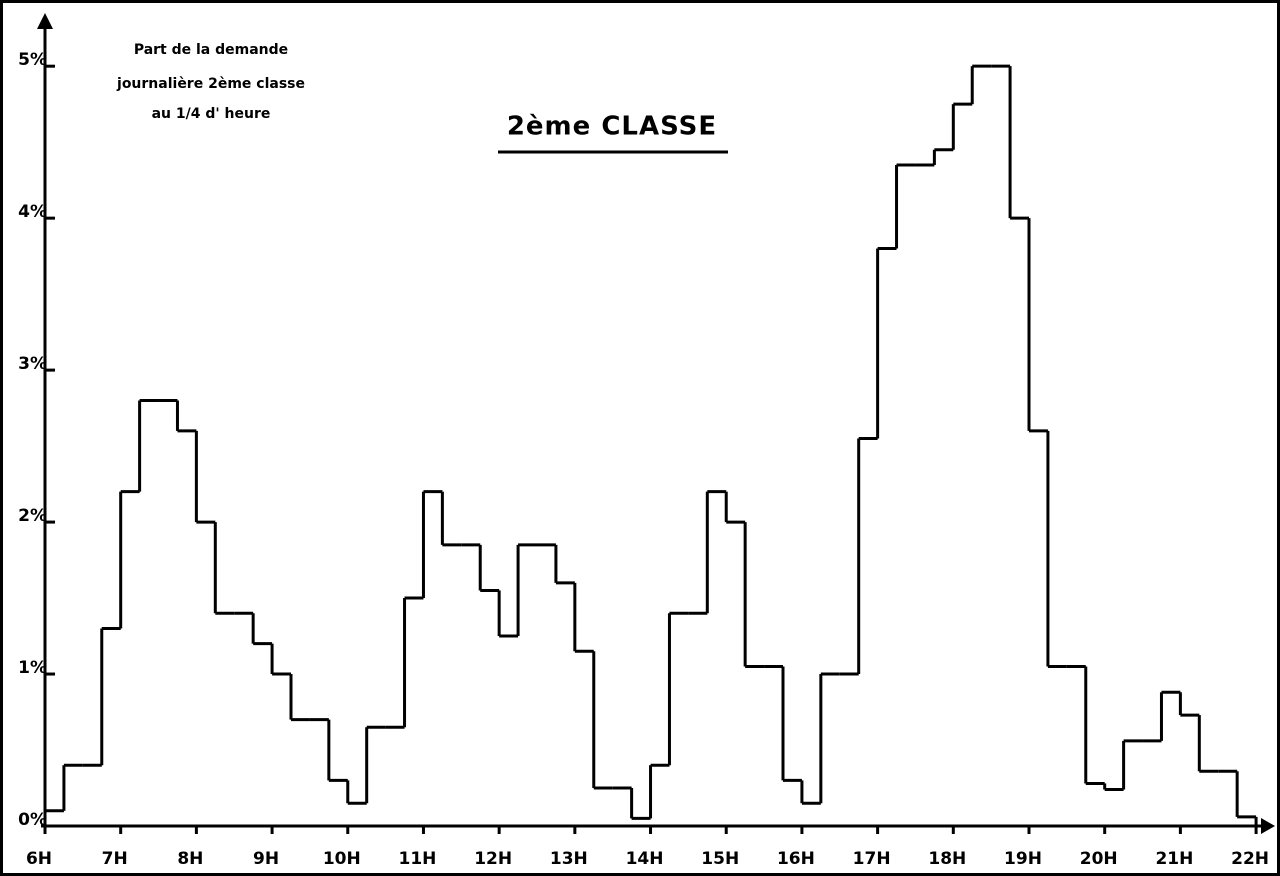 The height and width of the screenshot is (876, 1280). I want to click on x-tick-label: 16H, so click(796, 859).